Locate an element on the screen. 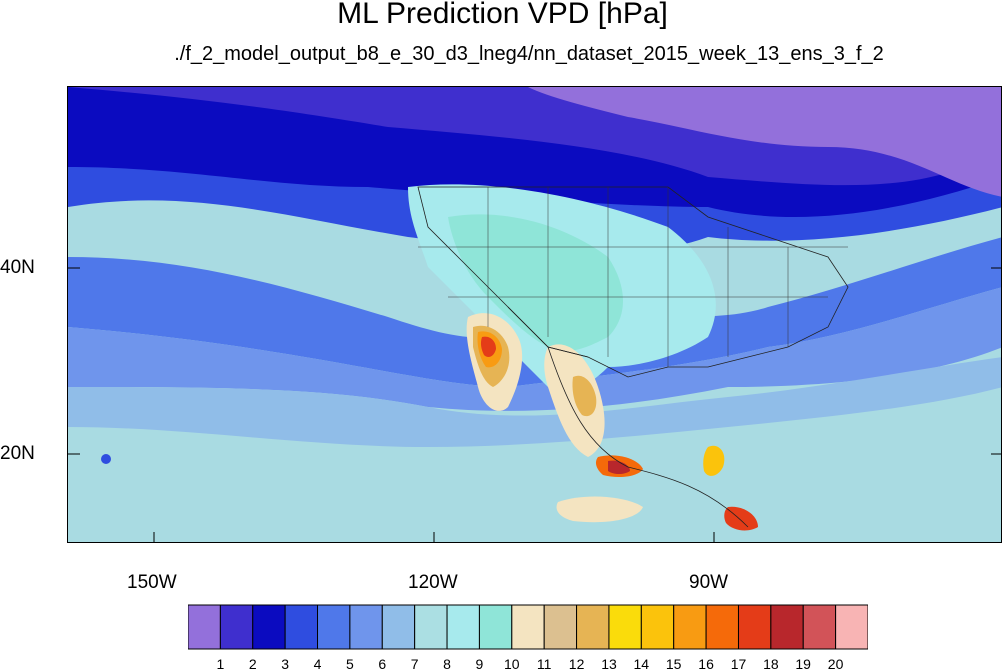 The height and width of the screenshot is (672, 1005). band-18-sw is located at coordinates (488, 346).